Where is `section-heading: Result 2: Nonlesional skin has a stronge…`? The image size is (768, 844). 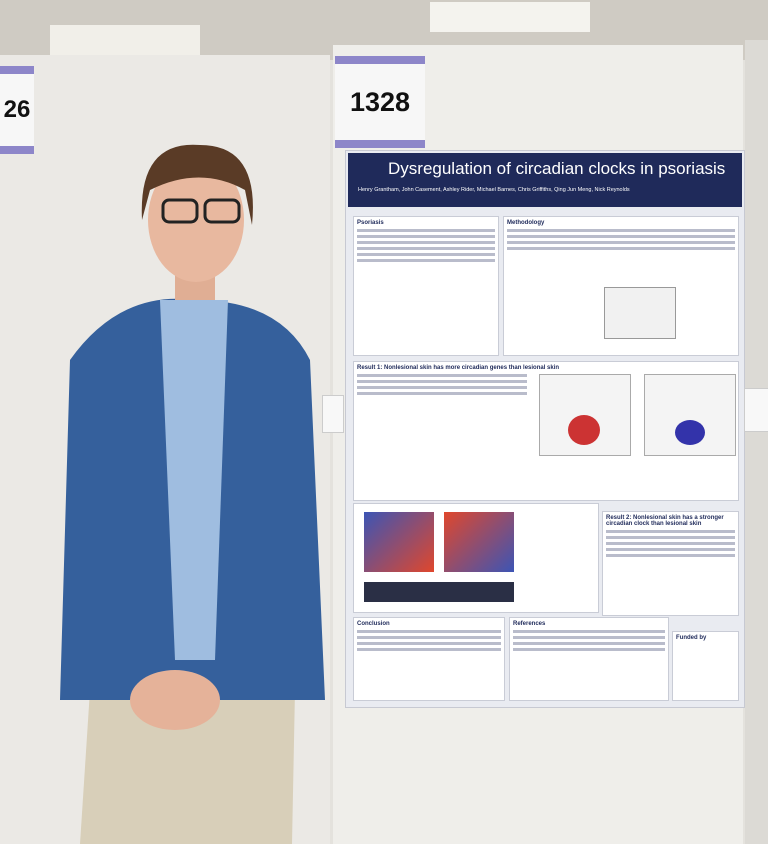 section-heading: Result 2: Nonlesional skin has a stronge… is located at coordinates (665, 521).